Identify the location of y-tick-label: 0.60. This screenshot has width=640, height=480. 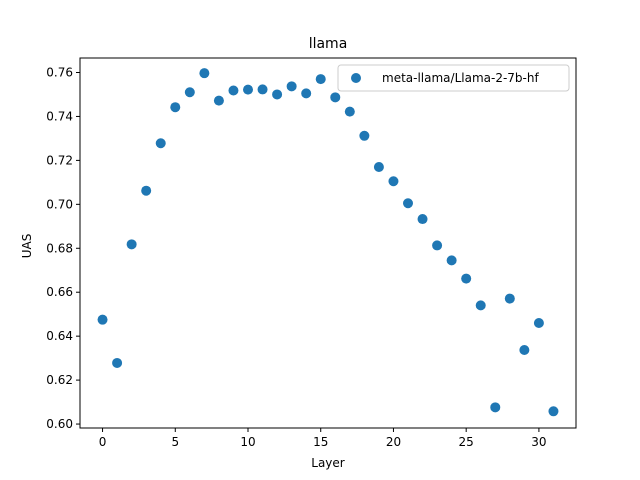
(59, 424).